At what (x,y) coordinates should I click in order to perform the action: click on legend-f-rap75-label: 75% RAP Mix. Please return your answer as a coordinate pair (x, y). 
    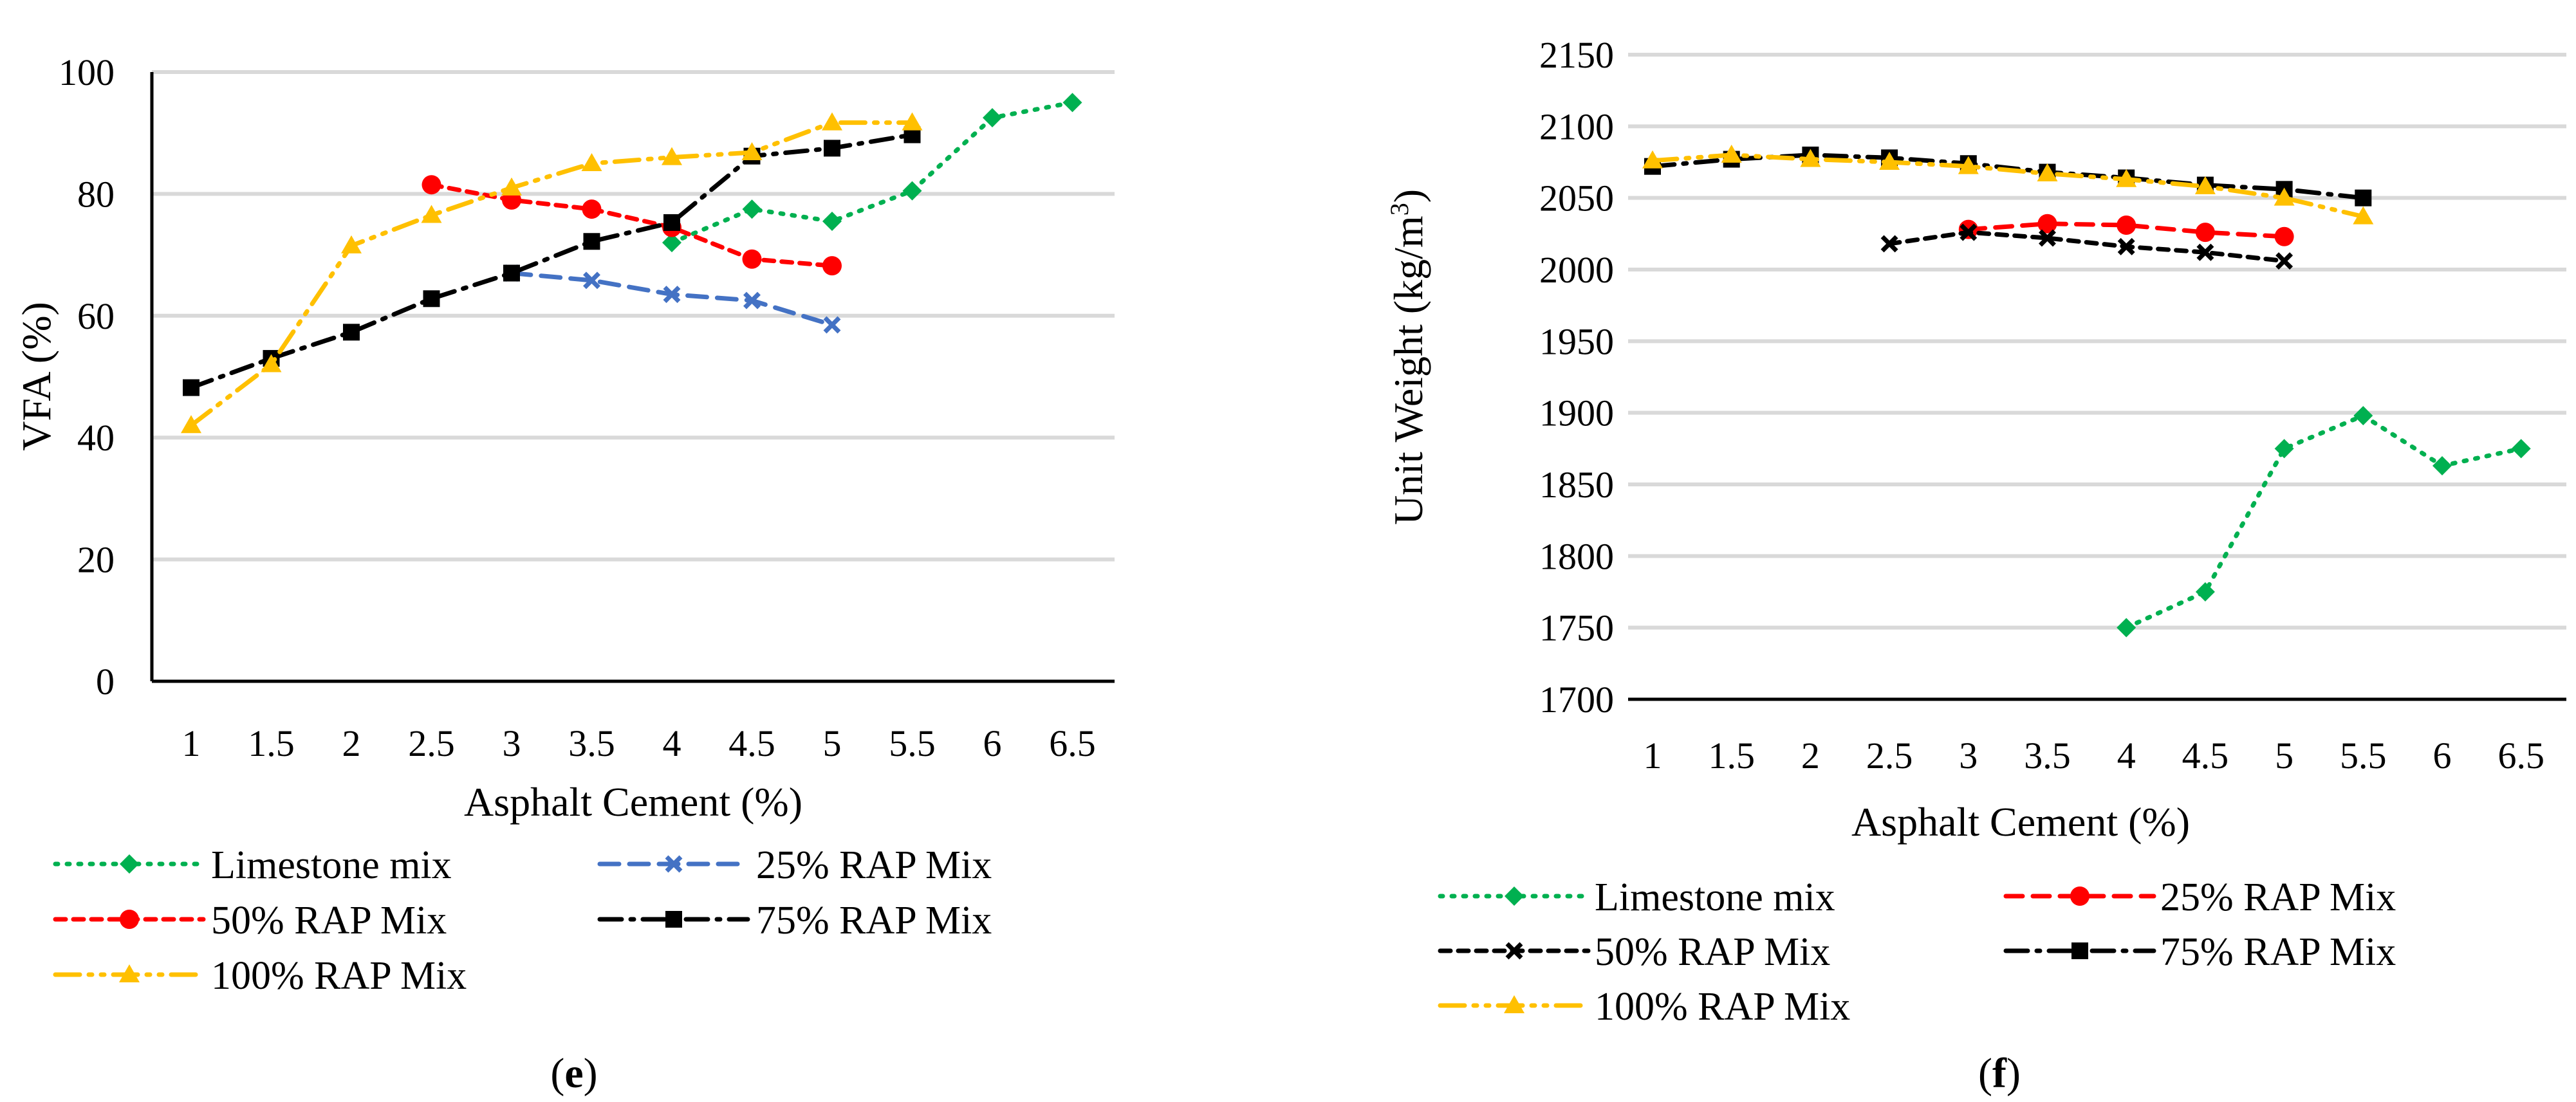
    Looking at the image, I should click on (2278, 952).